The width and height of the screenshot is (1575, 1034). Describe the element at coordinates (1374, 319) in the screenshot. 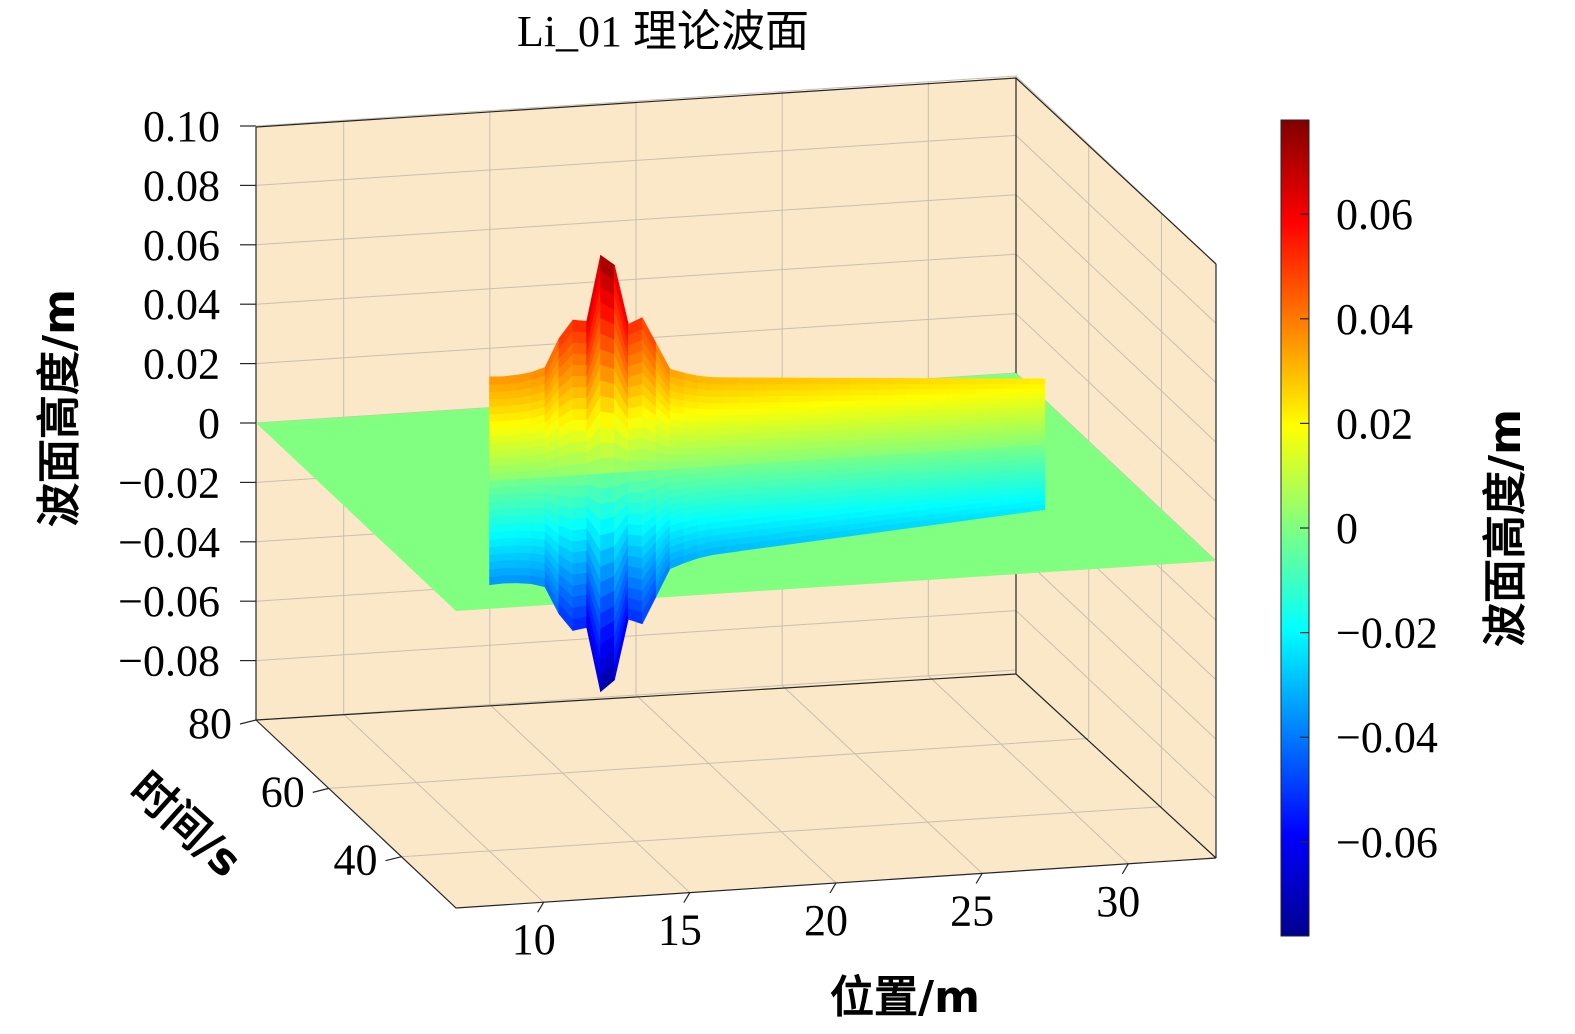

I see `colorbar-tick-label: 0.04` at that location.